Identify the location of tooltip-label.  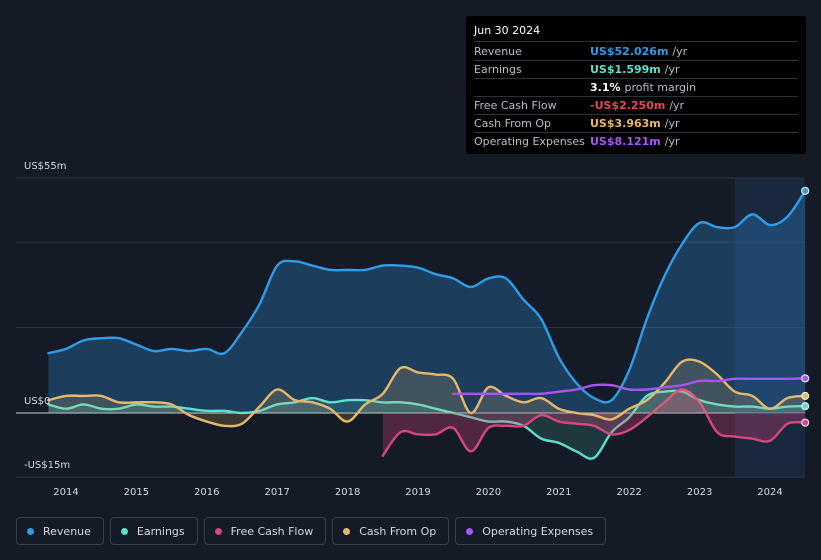
(532, 87).